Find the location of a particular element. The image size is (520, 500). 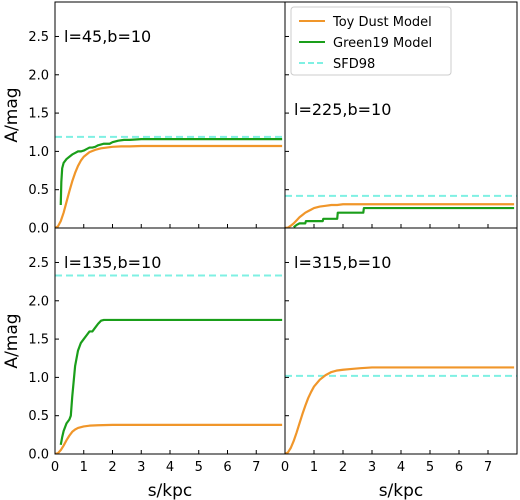

legend-box is located at coordinates (371, 41).